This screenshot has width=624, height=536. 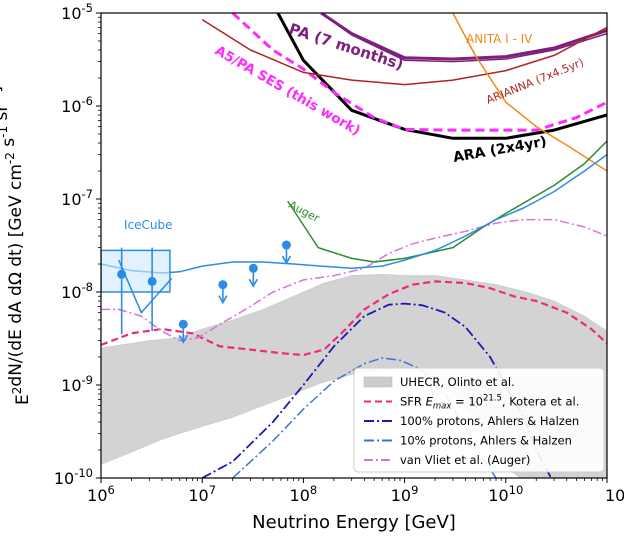 I want to click on label-arianna: ARIANNA (7x4.5yr), so click(x=534, y=81).